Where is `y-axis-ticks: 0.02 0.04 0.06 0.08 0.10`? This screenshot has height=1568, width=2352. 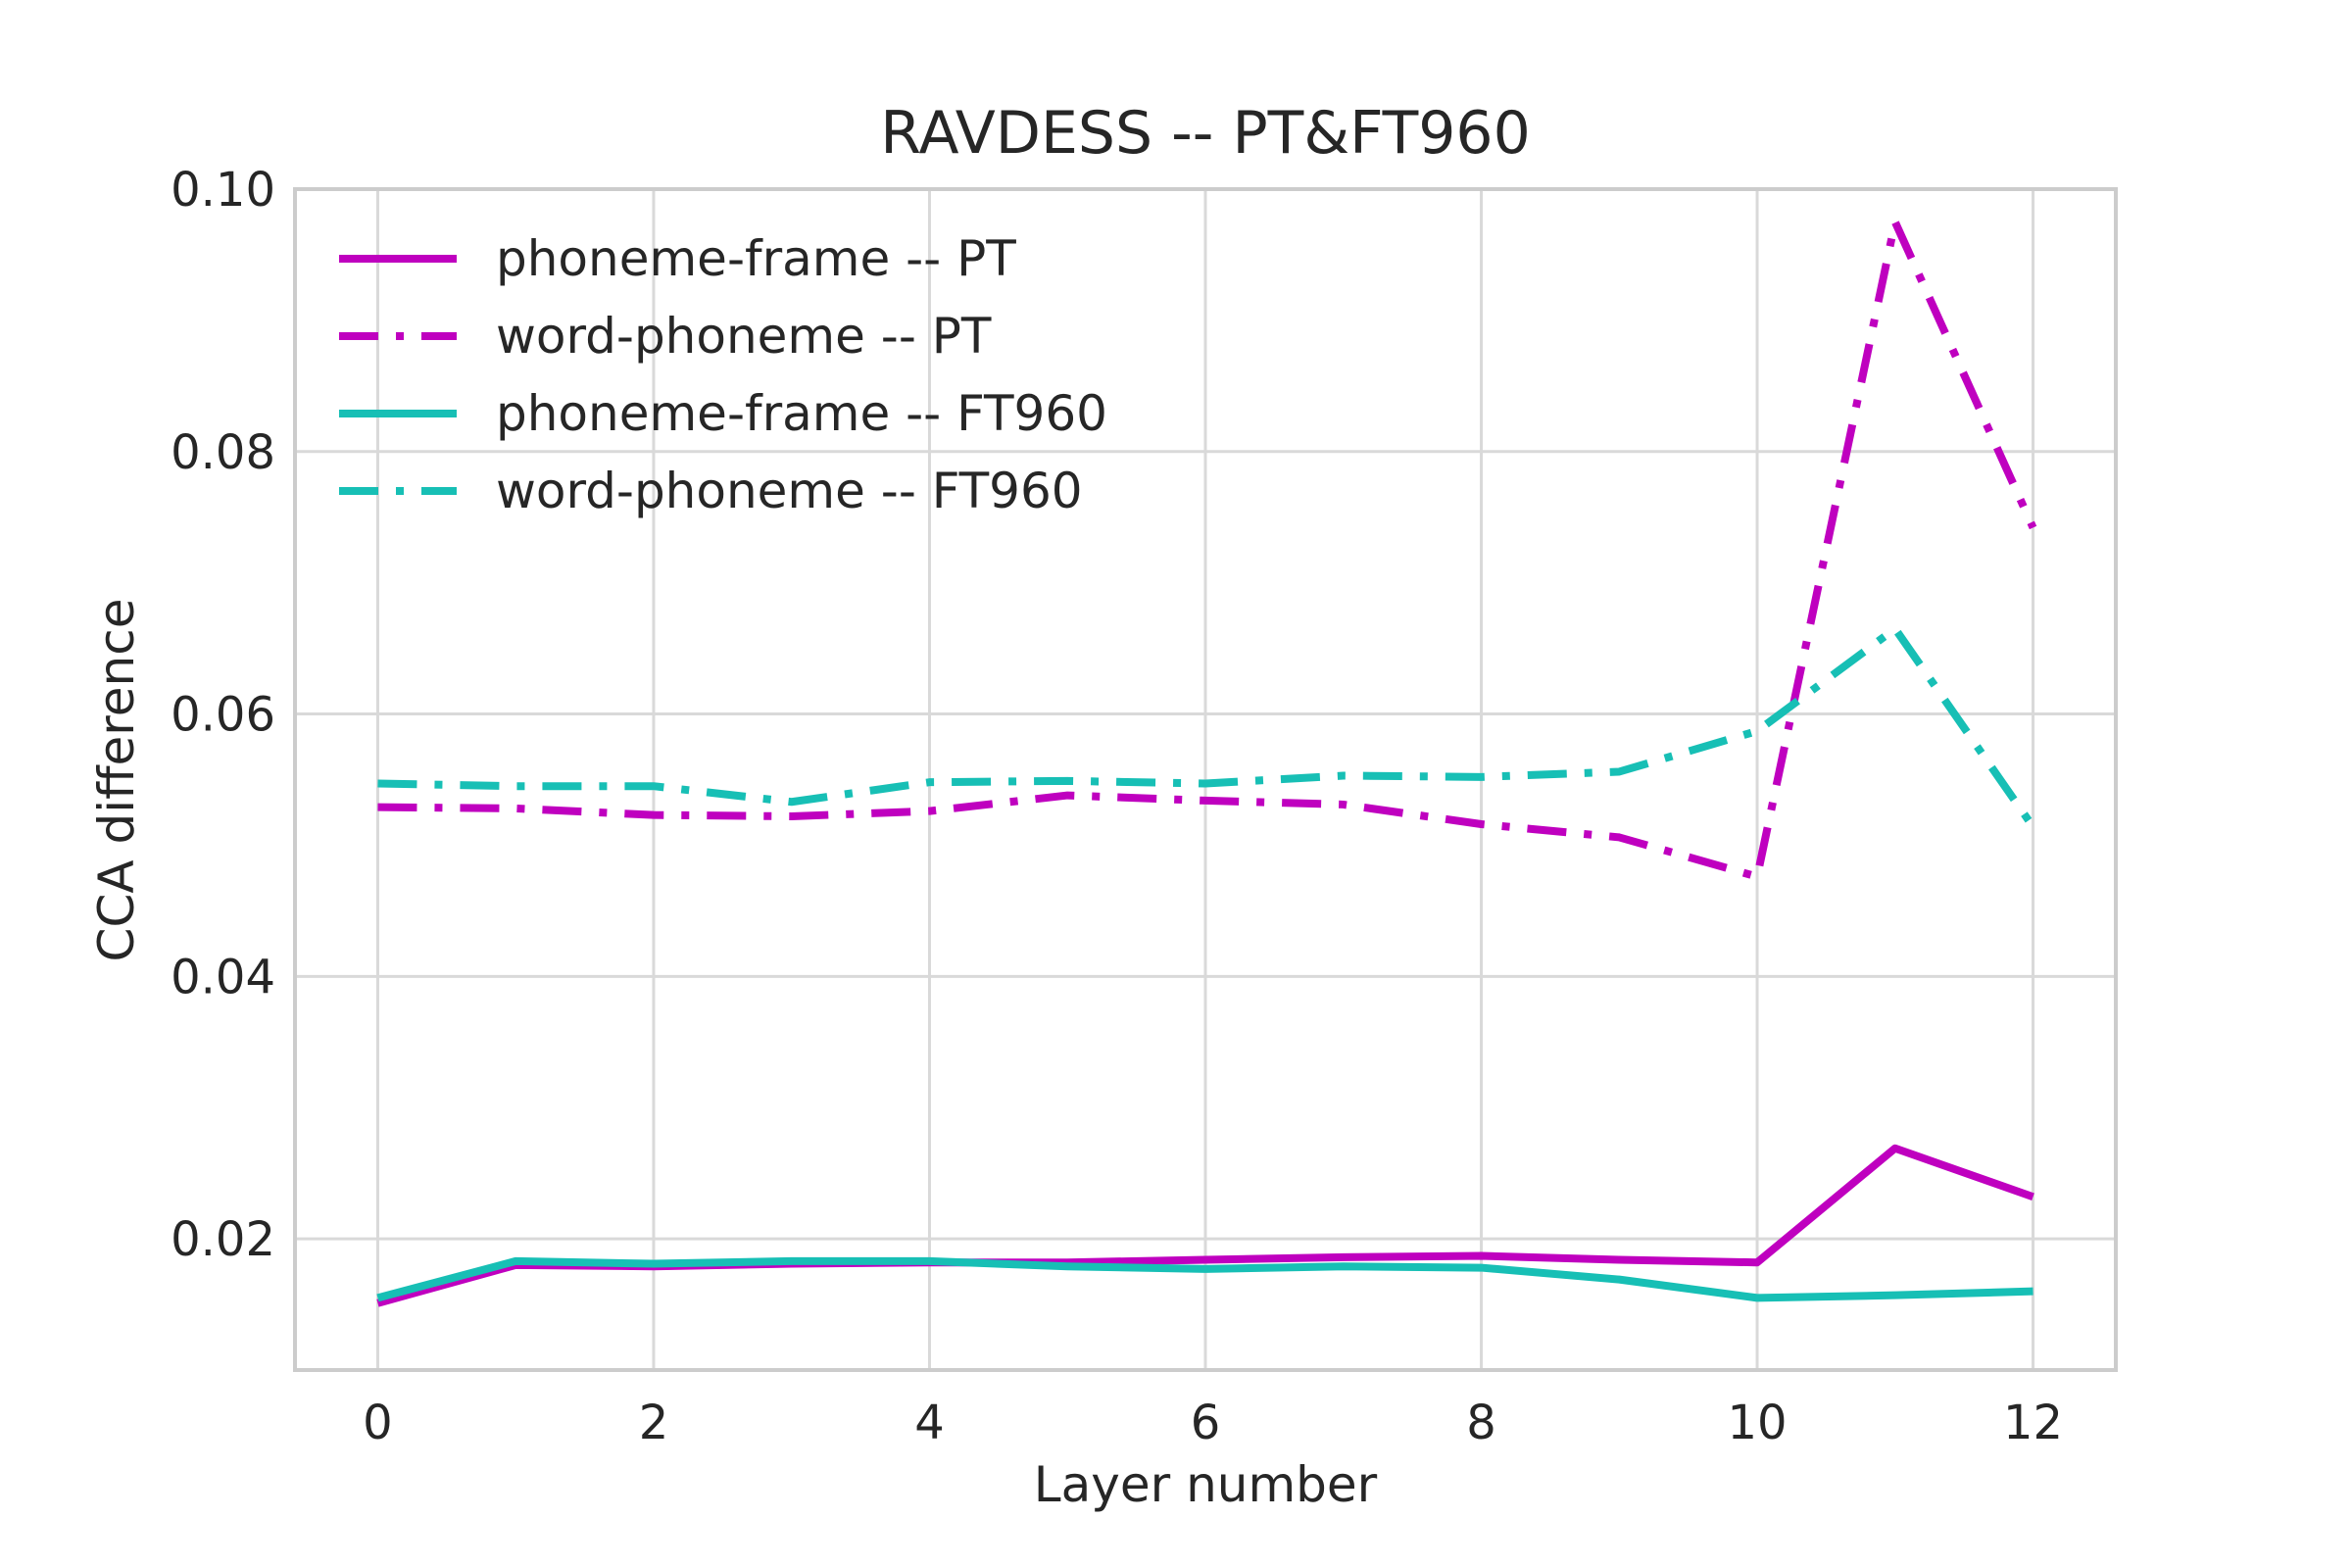 y-axis-ticks: 0.02 0.04 0.06 0.08 0.10 is located at coordinates (223, 715).